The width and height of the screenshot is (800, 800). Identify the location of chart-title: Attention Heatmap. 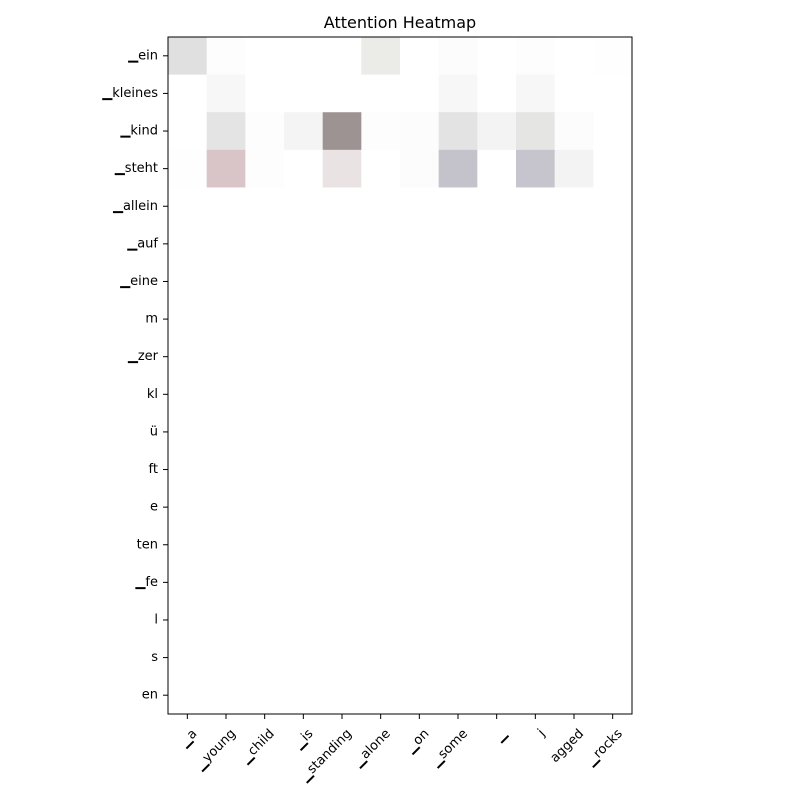
(400, 22).